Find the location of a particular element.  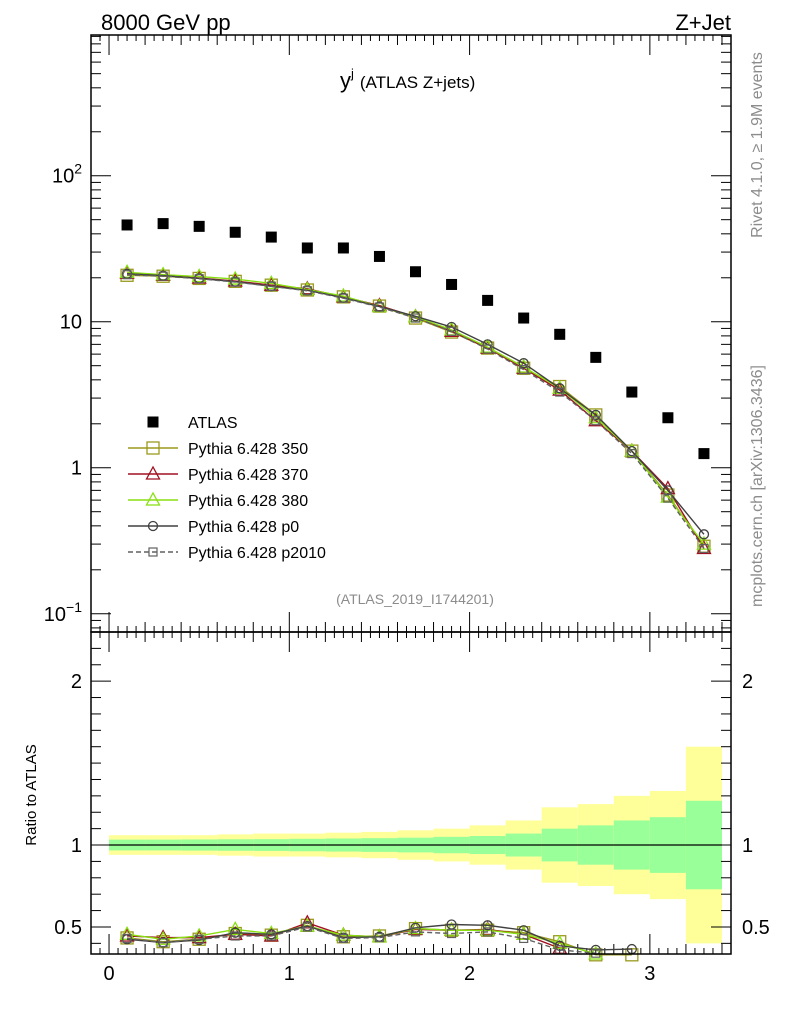

legend-label: Pythia 6.428 370 is located at coordinates (248, 475).